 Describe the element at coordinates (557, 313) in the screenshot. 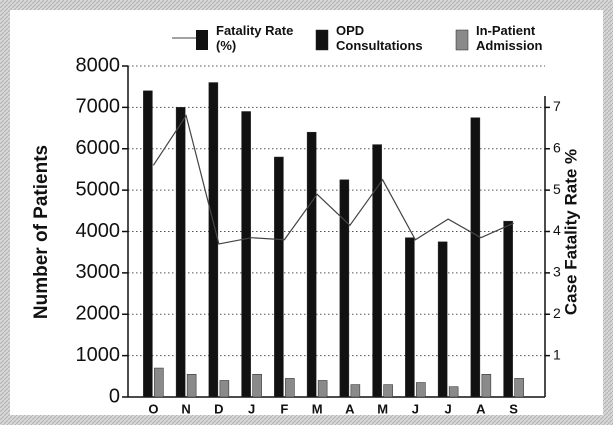

I see `y2-tick-label: 2` at that location.